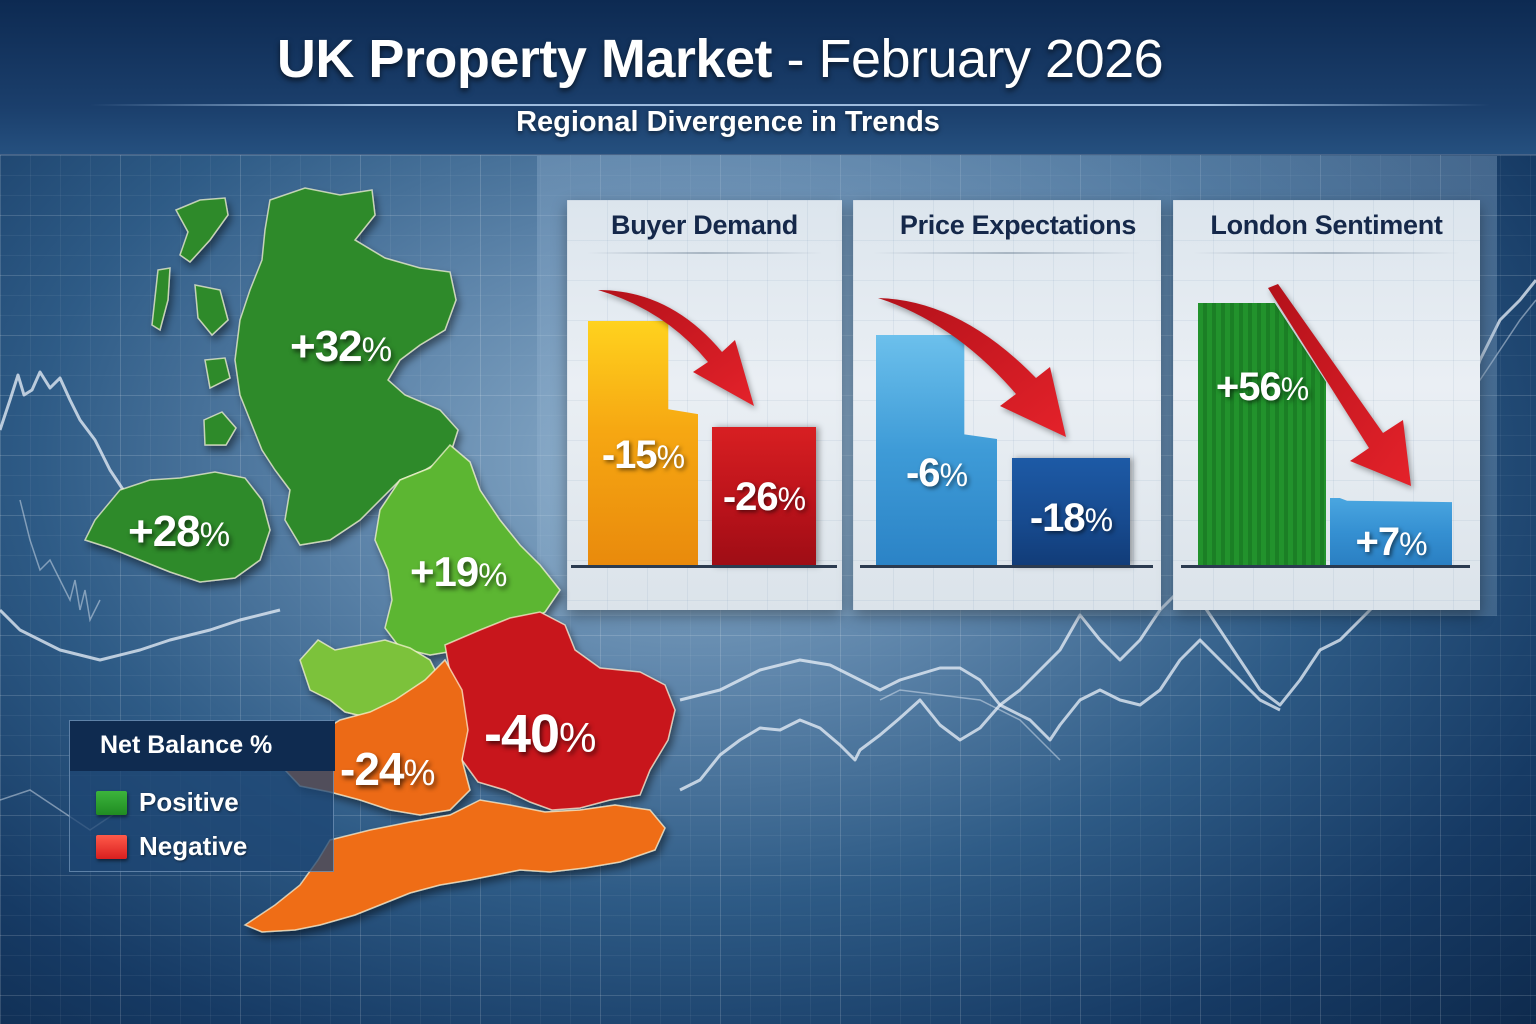 This screenshot has width=1536, height=1024. I want to click on map-label-northern-ireland: +28%, so click(179, 531).